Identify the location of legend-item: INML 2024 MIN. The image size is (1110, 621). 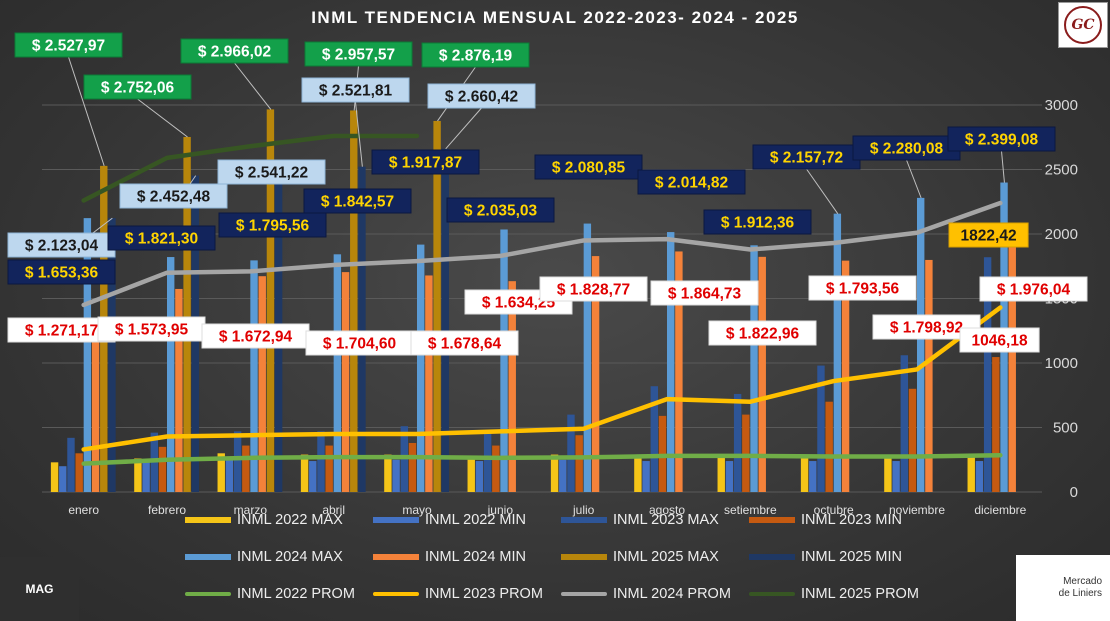
(449, 557).